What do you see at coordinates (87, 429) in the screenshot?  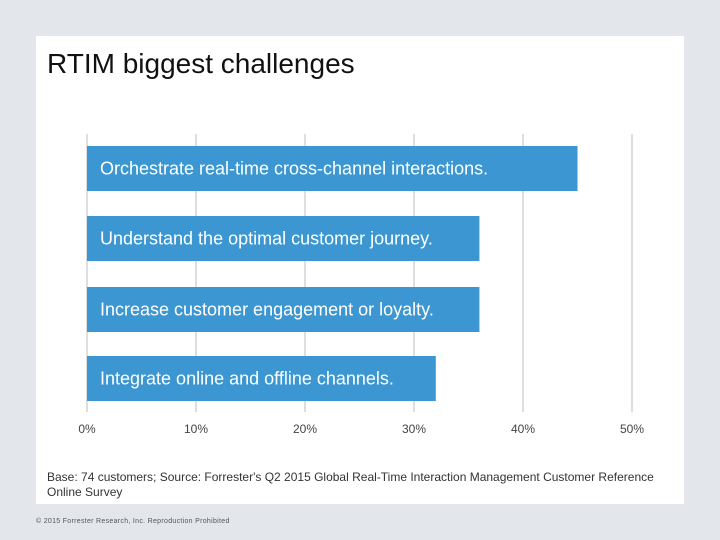 I see `x-tick-label: 0%` at bounding box center [87, 429].